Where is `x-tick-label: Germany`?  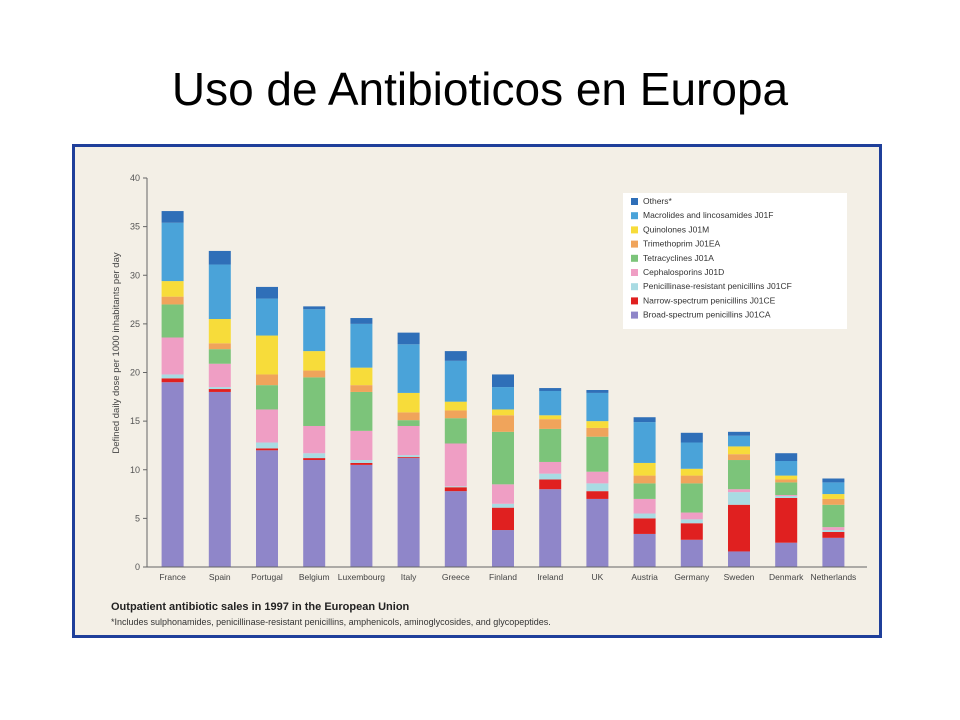 x-tick-label: Germany is located at coordinates (692, 577).